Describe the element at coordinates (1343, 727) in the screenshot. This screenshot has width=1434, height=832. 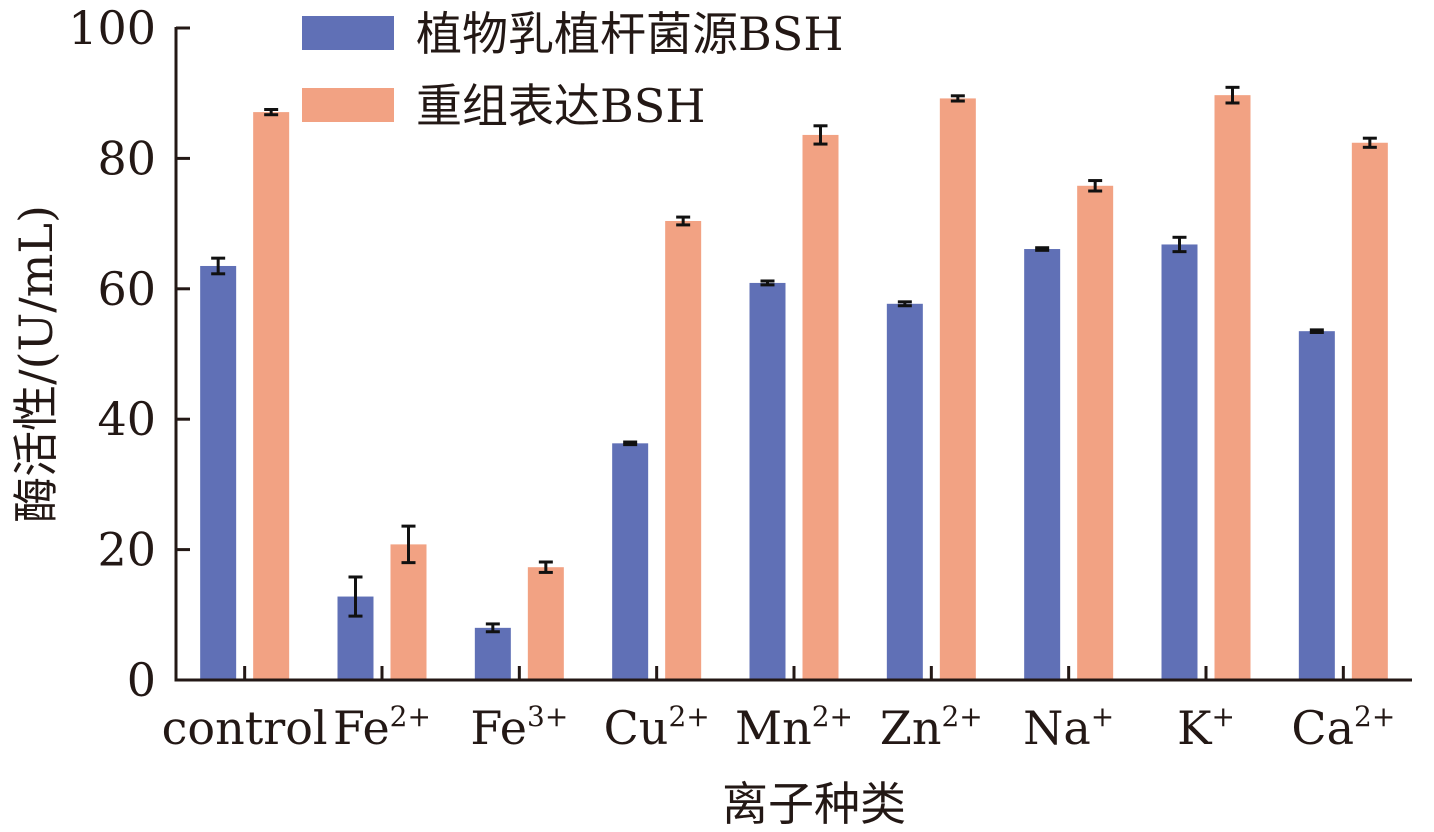
I see `x-tick-label: Ca2+` at that location.